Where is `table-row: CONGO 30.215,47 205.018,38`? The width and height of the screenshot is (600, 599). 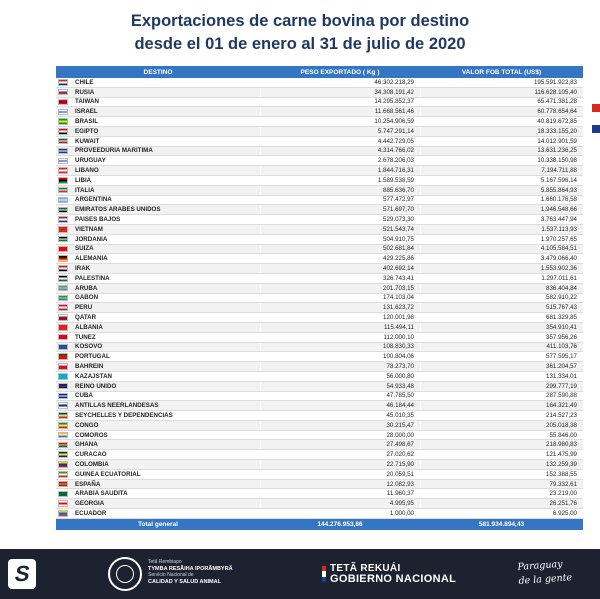 table-row: CONGO 30.215,47 205.018,38 is located at coordinates (319, 425).